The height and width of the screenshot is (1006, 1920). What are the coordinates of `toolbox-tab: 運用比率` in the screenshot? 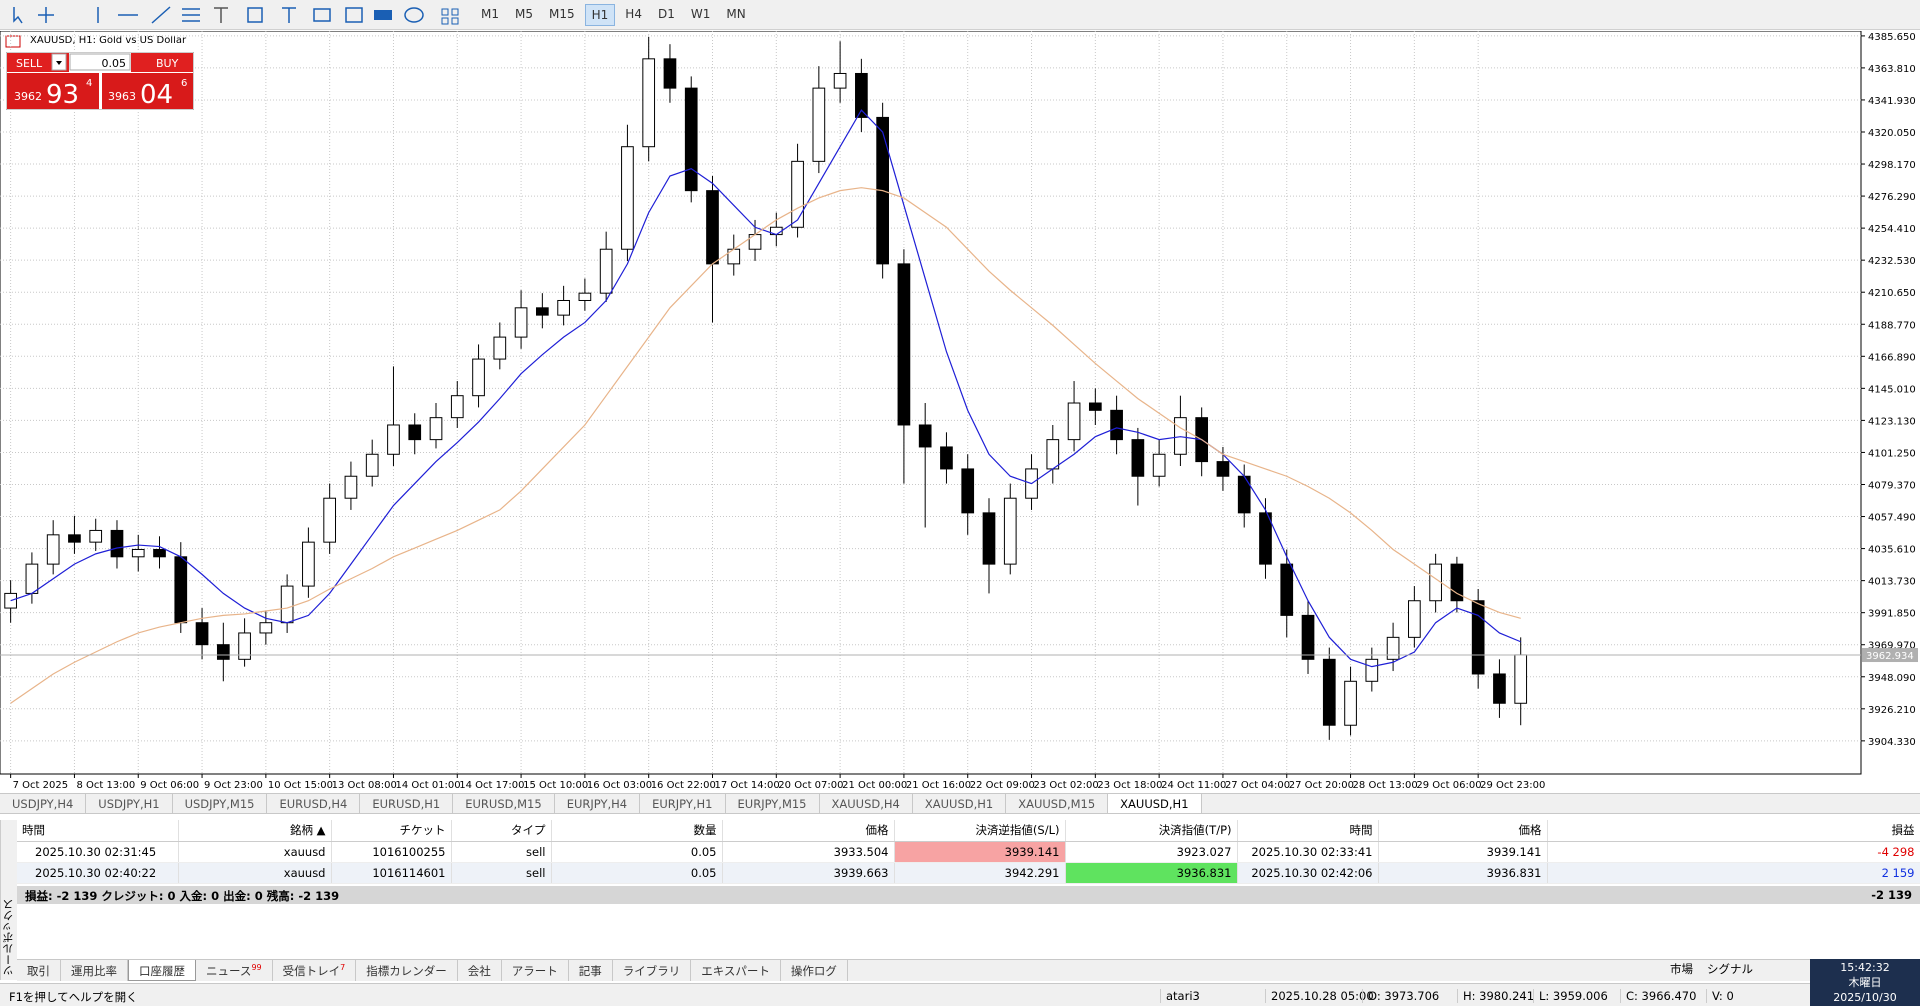 It's located at (94, 970).